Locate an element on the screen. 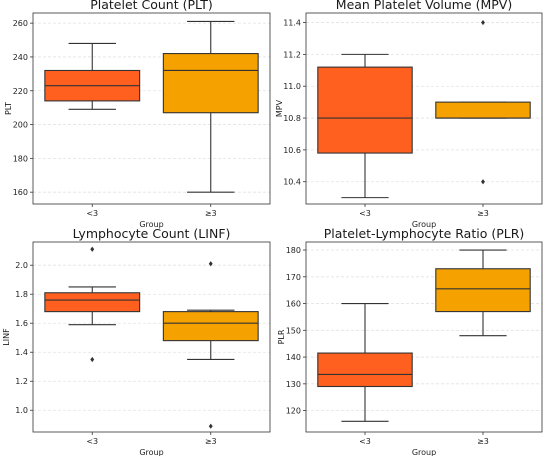 The image size is (550, 456). chart-title: Mean Platelet Volume (MPV) is located at coordinates (424, 6).